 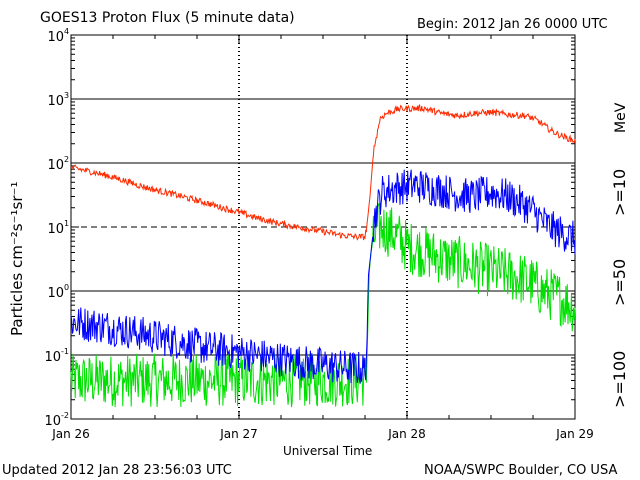 I want to click on y-tick-label: 10 1, so click(x=58, y=228).